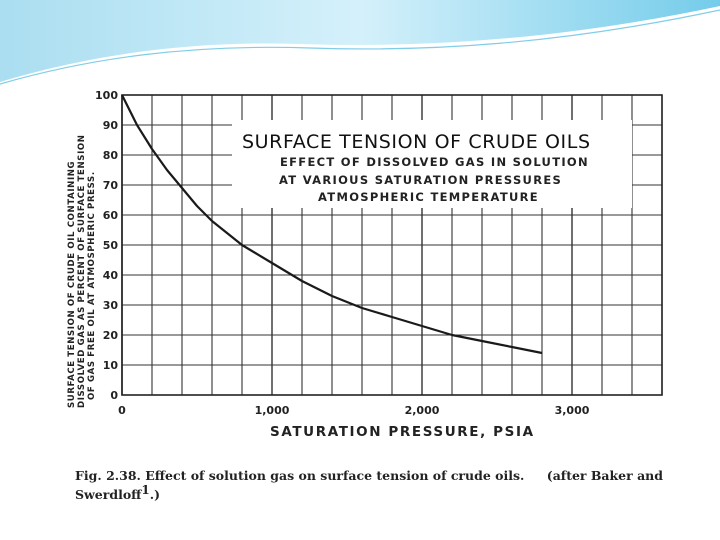 This screenshot has height=540, width=720. Describe the element at coordinates (111, 365) in the screenshot. I see `y-tick-label-10: 10` at that location.